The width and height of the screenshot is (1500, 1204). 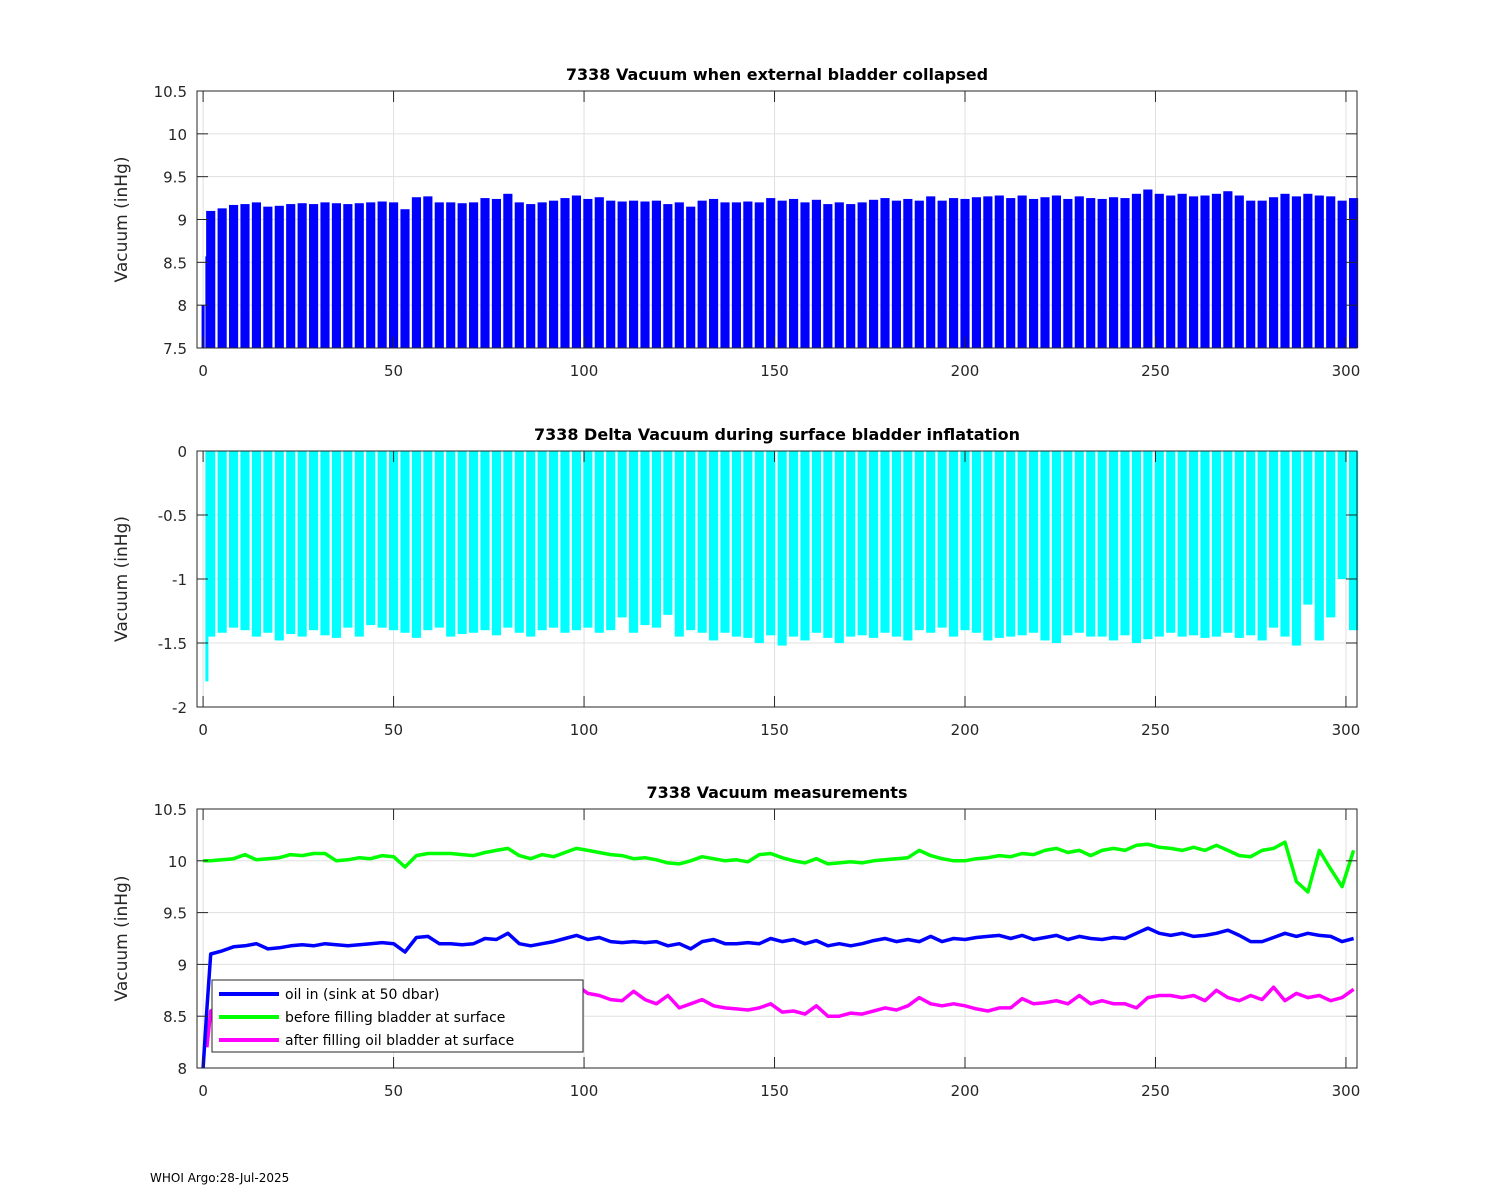 I want to click on x-tick-label: 200, so click(x=965, y=371).